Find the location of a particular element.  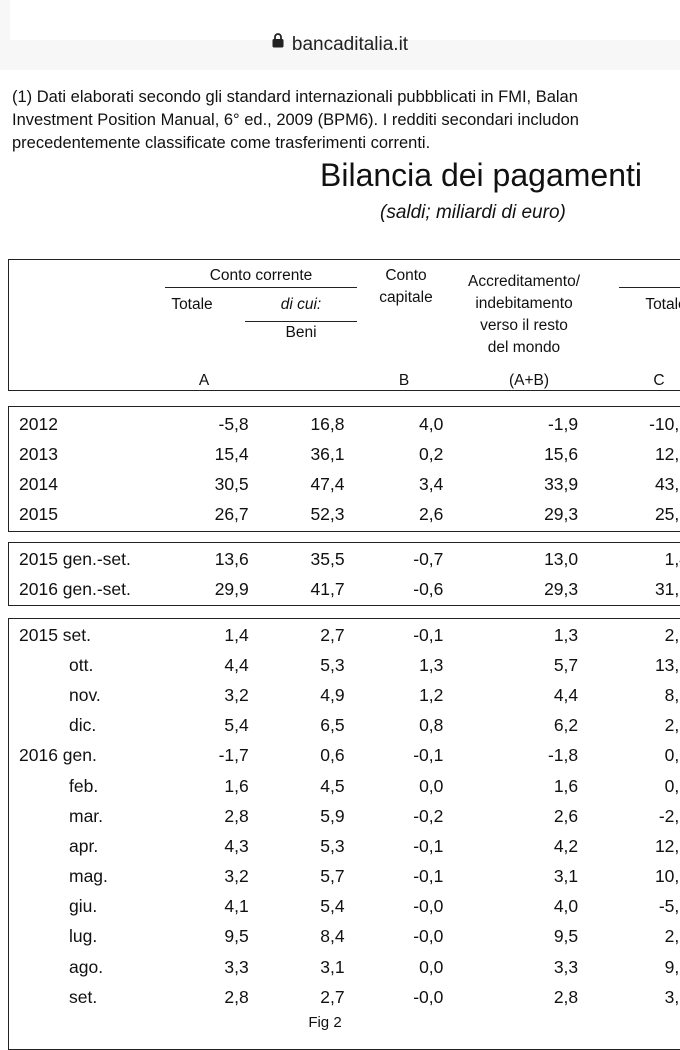

table-cell: -0,2 is located at coordinates (428, 815).